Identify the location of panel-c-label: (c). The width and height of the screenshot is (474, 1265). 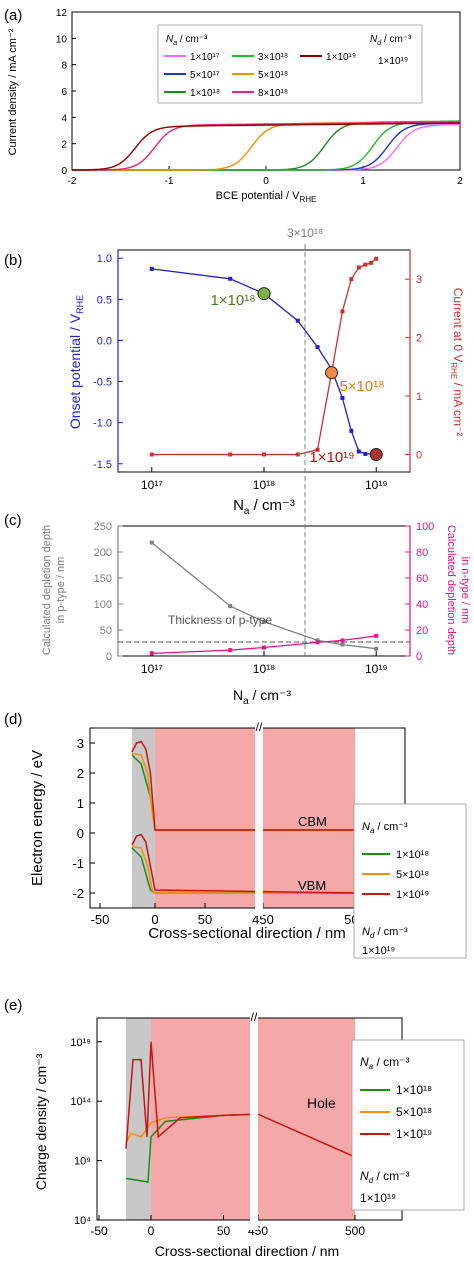
(13, 520).